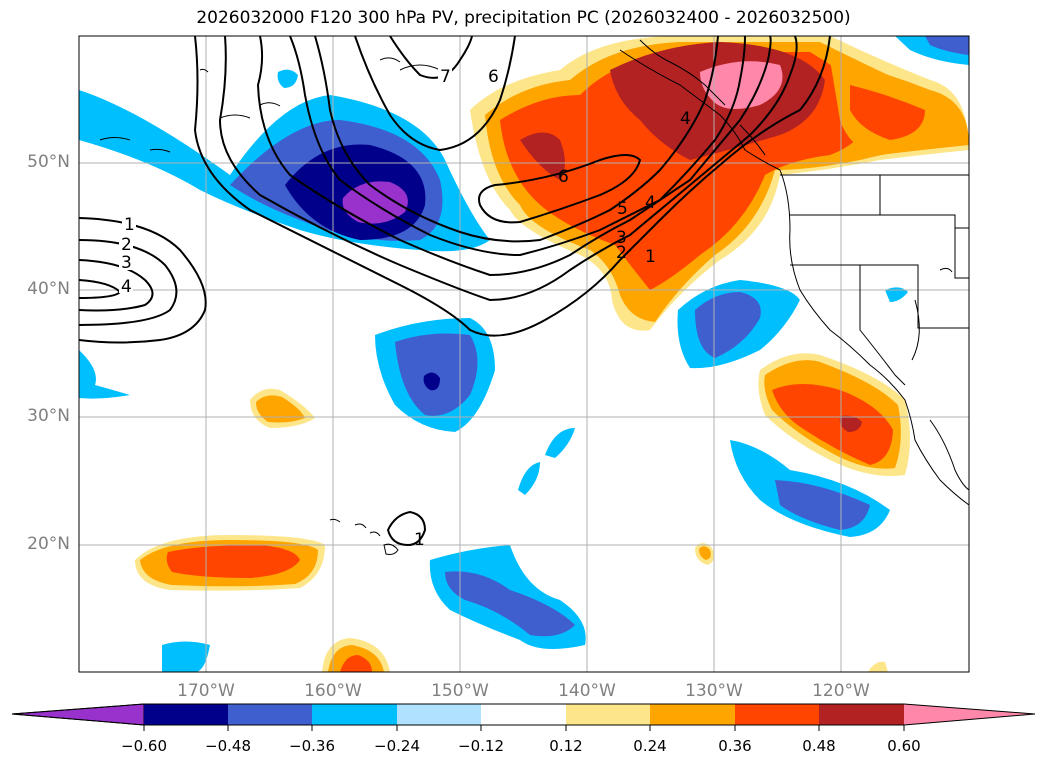 The width and height of the screenshot is (1047, 765). I want to click on lon-label-170w: 170°W, so click(206, 691).